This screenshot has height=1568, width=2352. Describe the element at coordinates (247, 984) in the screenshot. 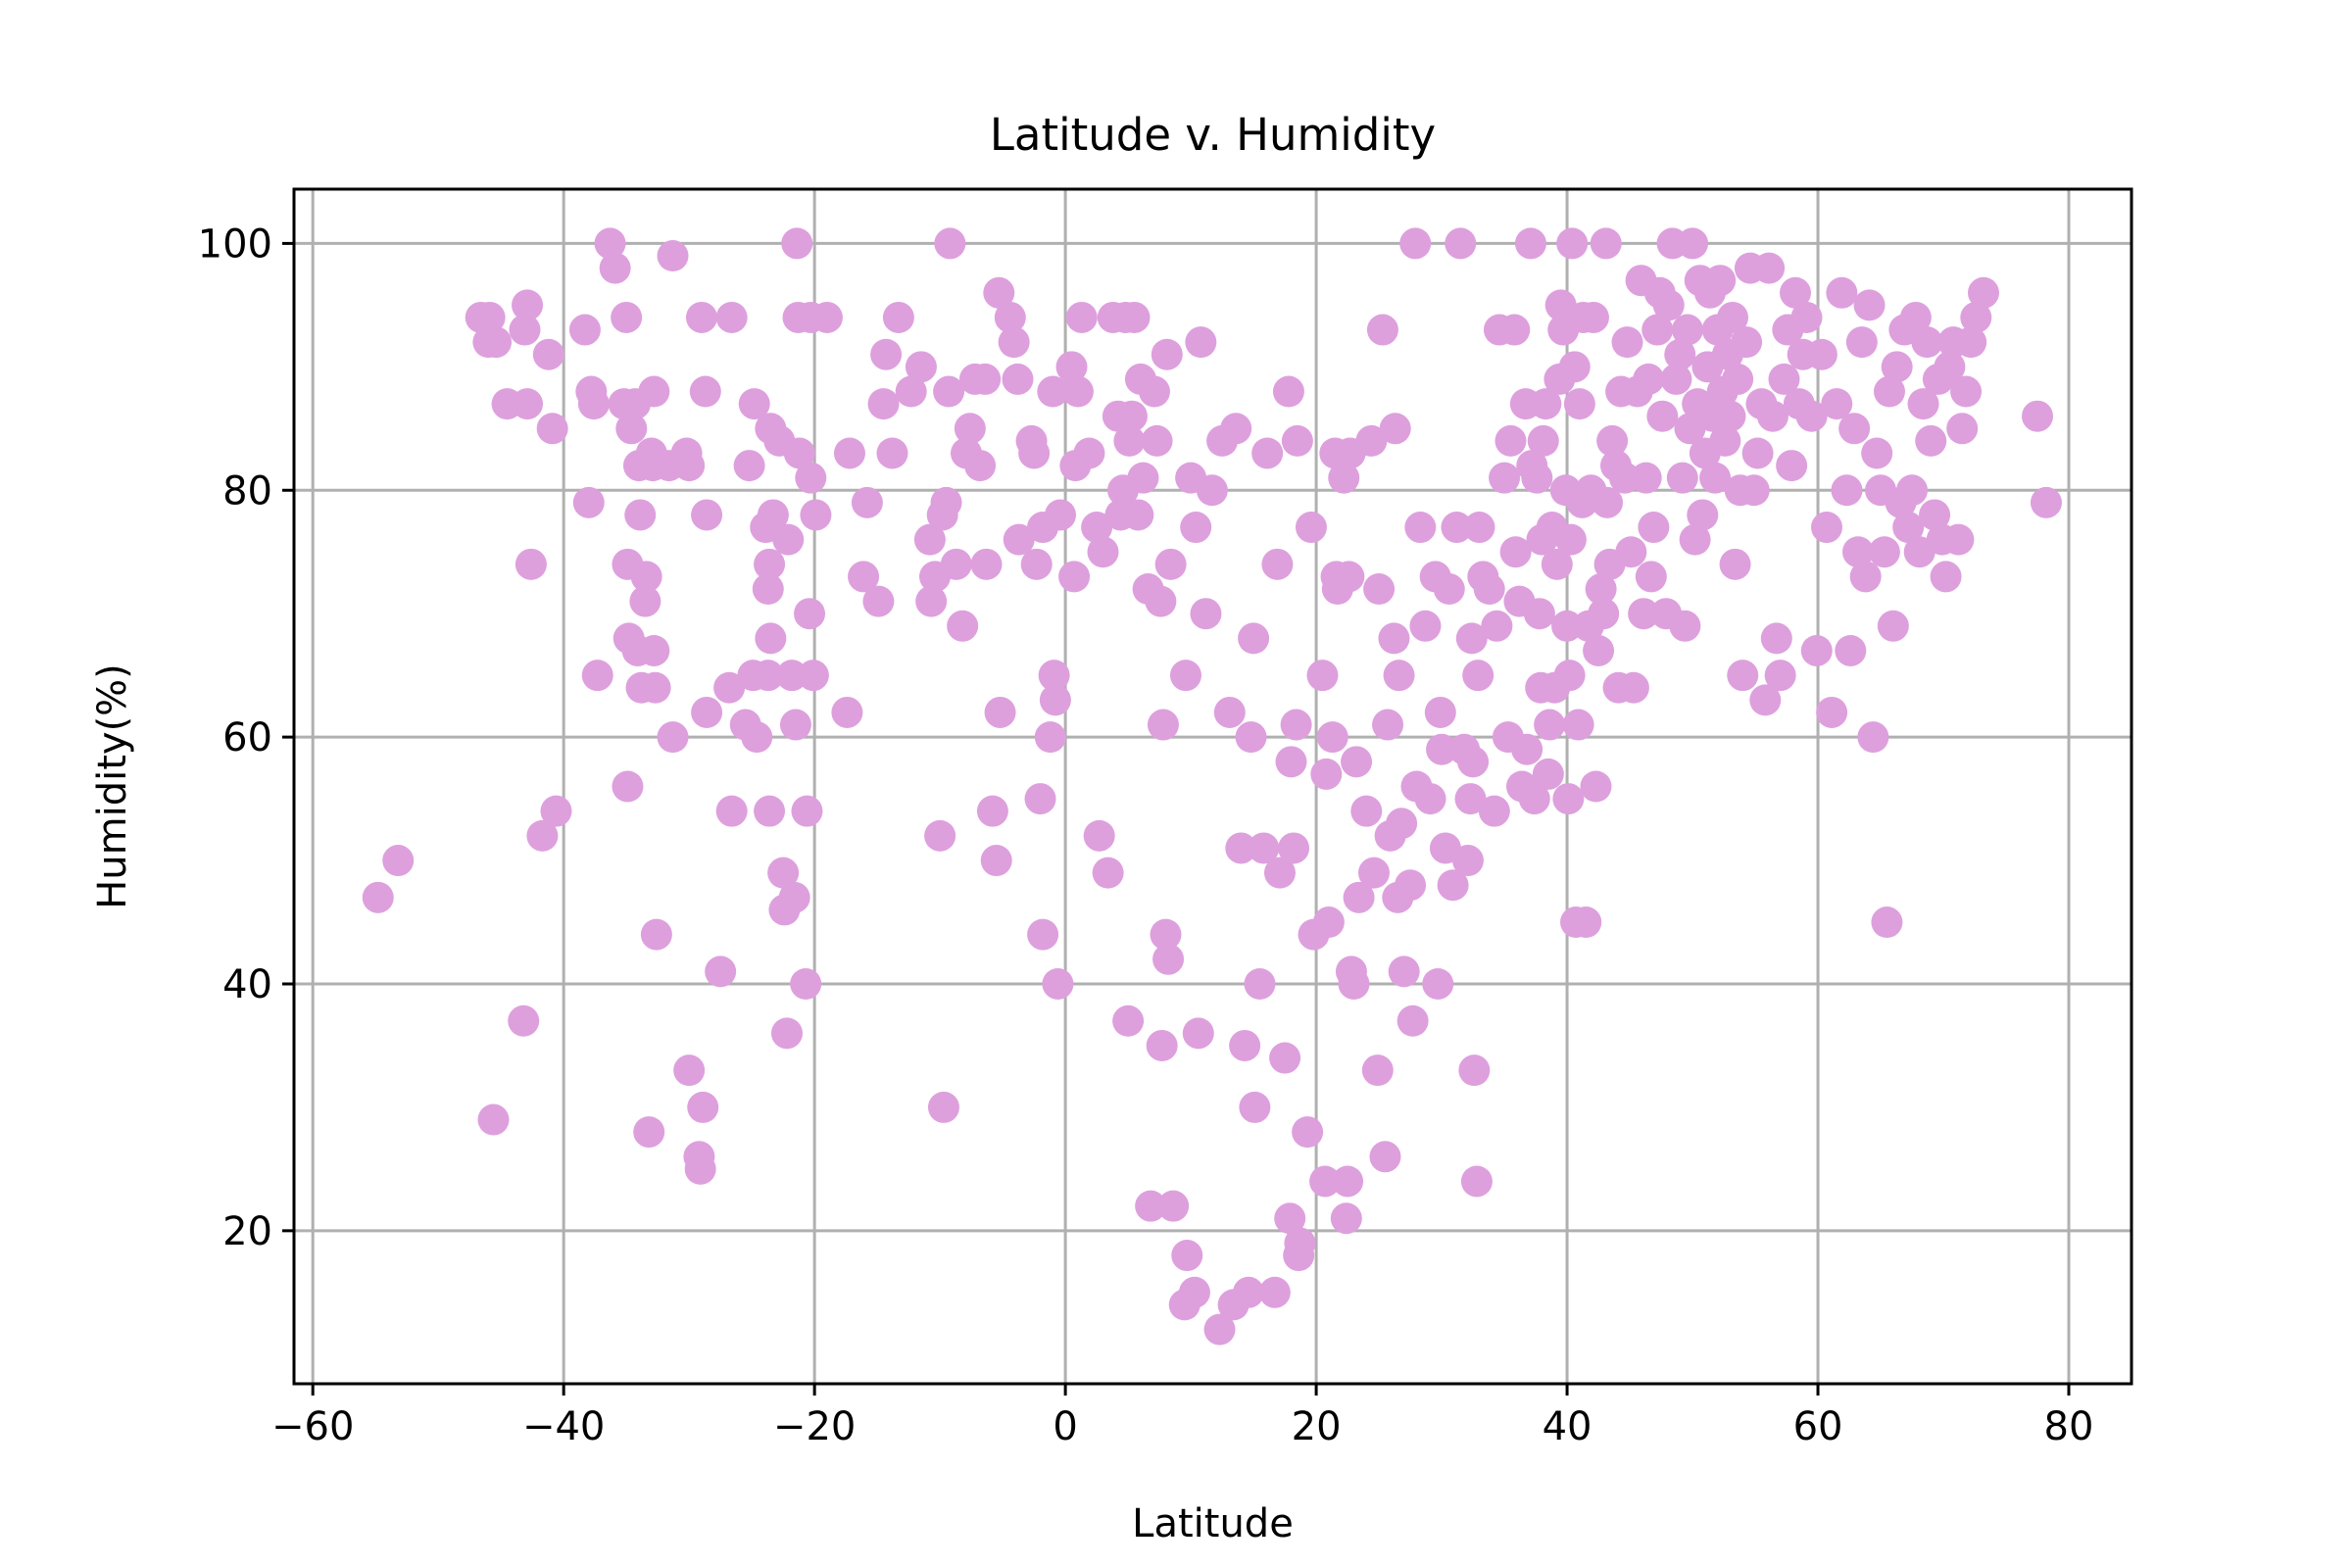

I see `y-tick-label: 40` at that location.